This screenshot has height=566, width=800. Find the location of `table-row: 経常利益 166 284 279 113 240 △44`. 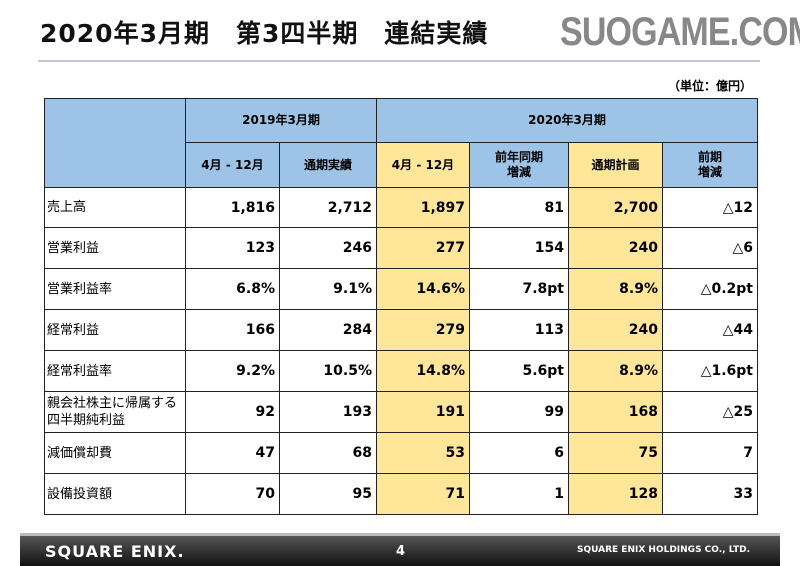

table-row: 経常利益 166 284 279 113 240 △44 is located at coordinates (401, 330).